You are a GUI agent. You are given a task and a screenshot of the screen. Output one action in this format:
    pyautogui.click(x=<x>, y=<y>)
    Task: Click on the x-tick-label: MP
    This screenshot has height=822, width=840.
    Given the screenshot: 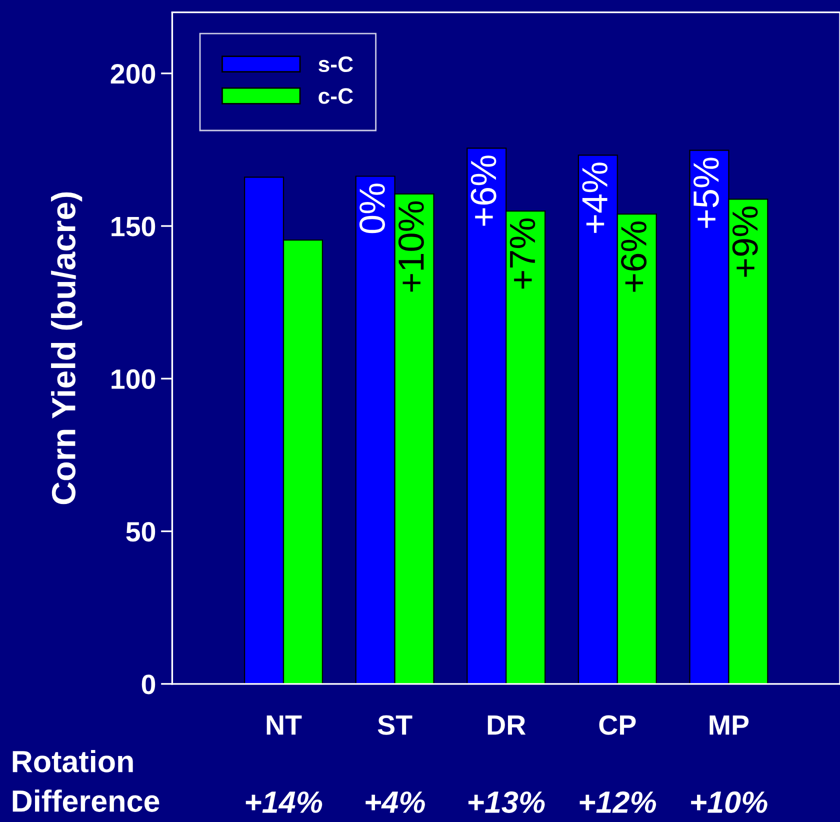 What is the action you would take?
    pyautogui.click(x=729, y=725)
    